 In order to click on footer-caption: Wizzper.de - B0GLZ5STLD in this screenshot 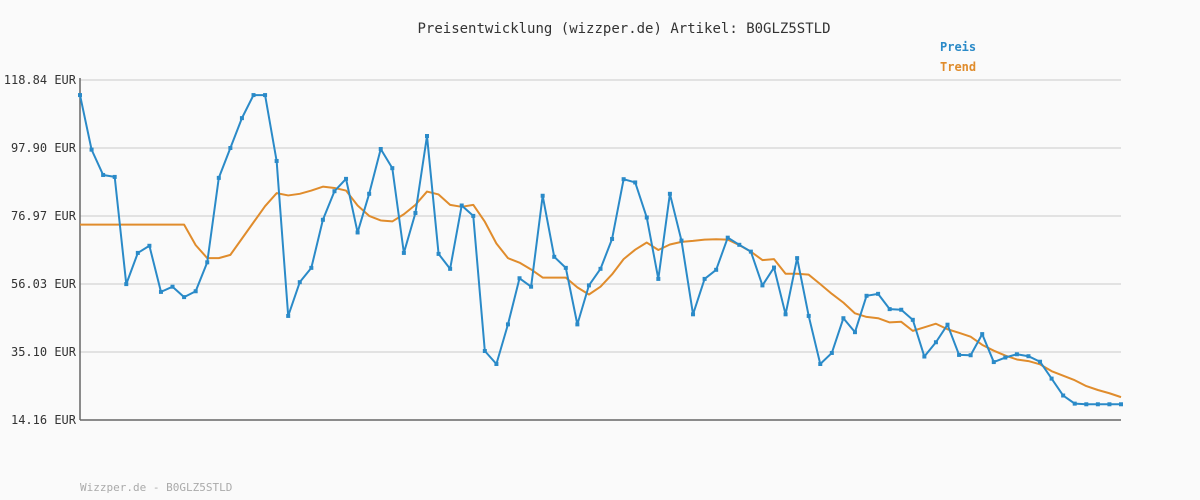, I will do `click(156, 487)`.